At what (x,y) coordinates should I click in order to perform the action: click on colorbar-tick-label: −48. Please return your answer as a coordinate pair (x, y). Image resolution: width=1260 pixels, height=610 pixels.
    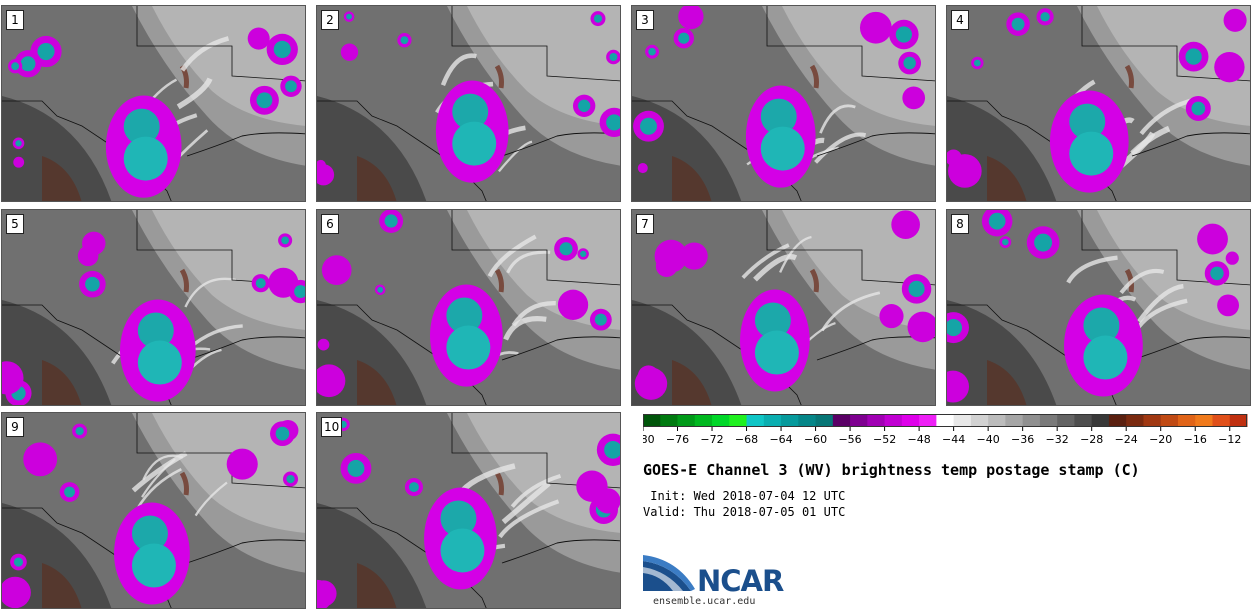
    Looking at the image, I should click on (919, 439).